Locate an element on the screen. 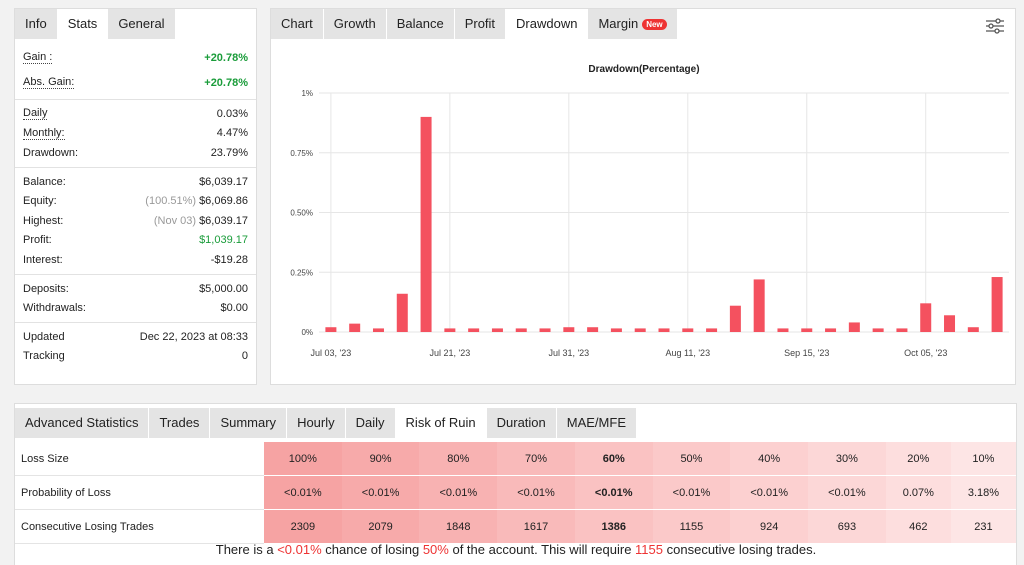  tab-label: Advanced Statistics is located at coordinates (82, 422).